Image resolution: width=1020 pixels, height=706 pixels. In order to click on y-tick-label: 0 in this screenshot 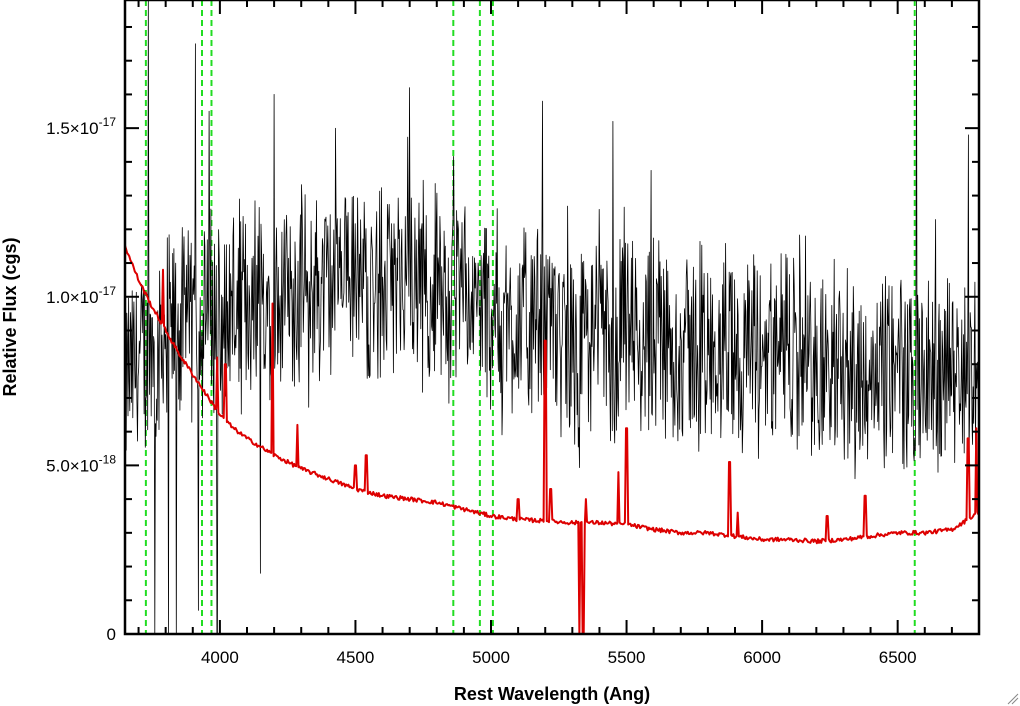, I will do `click(111, 634)`.